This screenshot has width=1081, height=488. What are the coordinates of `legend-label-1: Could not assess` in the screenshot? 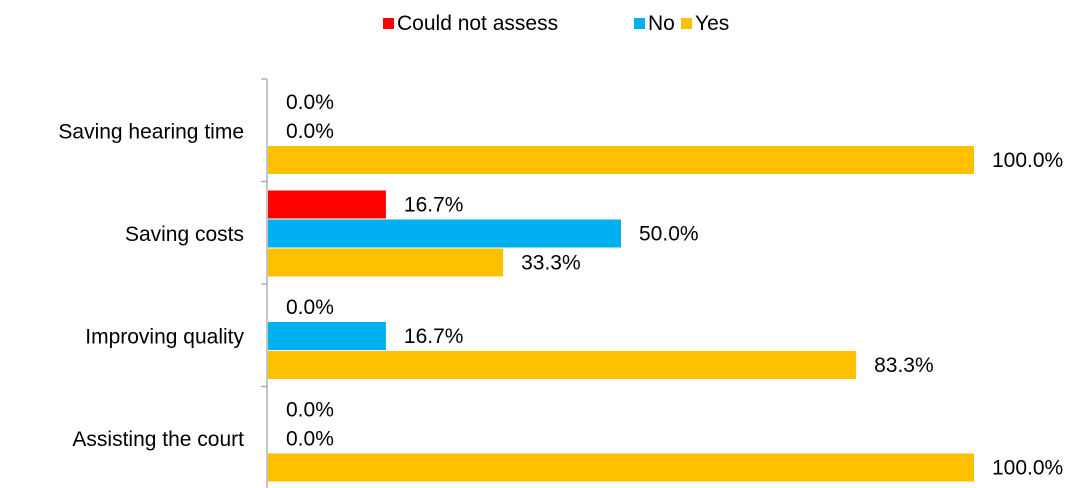 It's located at (477, 23).